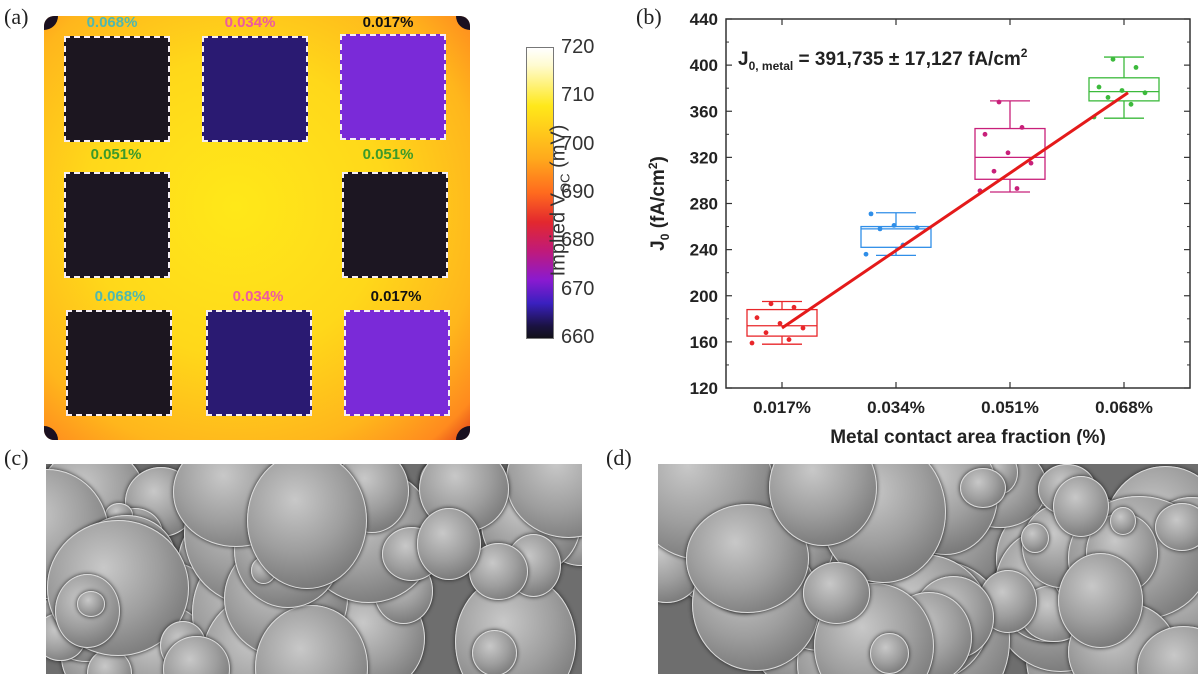  I want to click on y-tick-label: 280, so click(704, 204).